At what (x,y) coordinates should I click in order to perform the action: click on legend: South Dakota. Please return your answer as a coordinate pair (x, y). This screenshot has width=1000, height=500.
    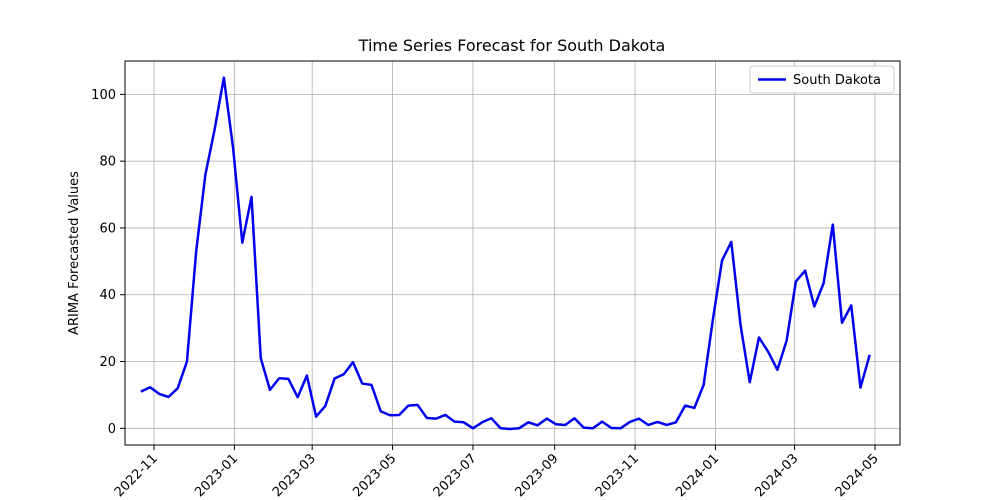
    Looking at the image, I should click on (822, 79).